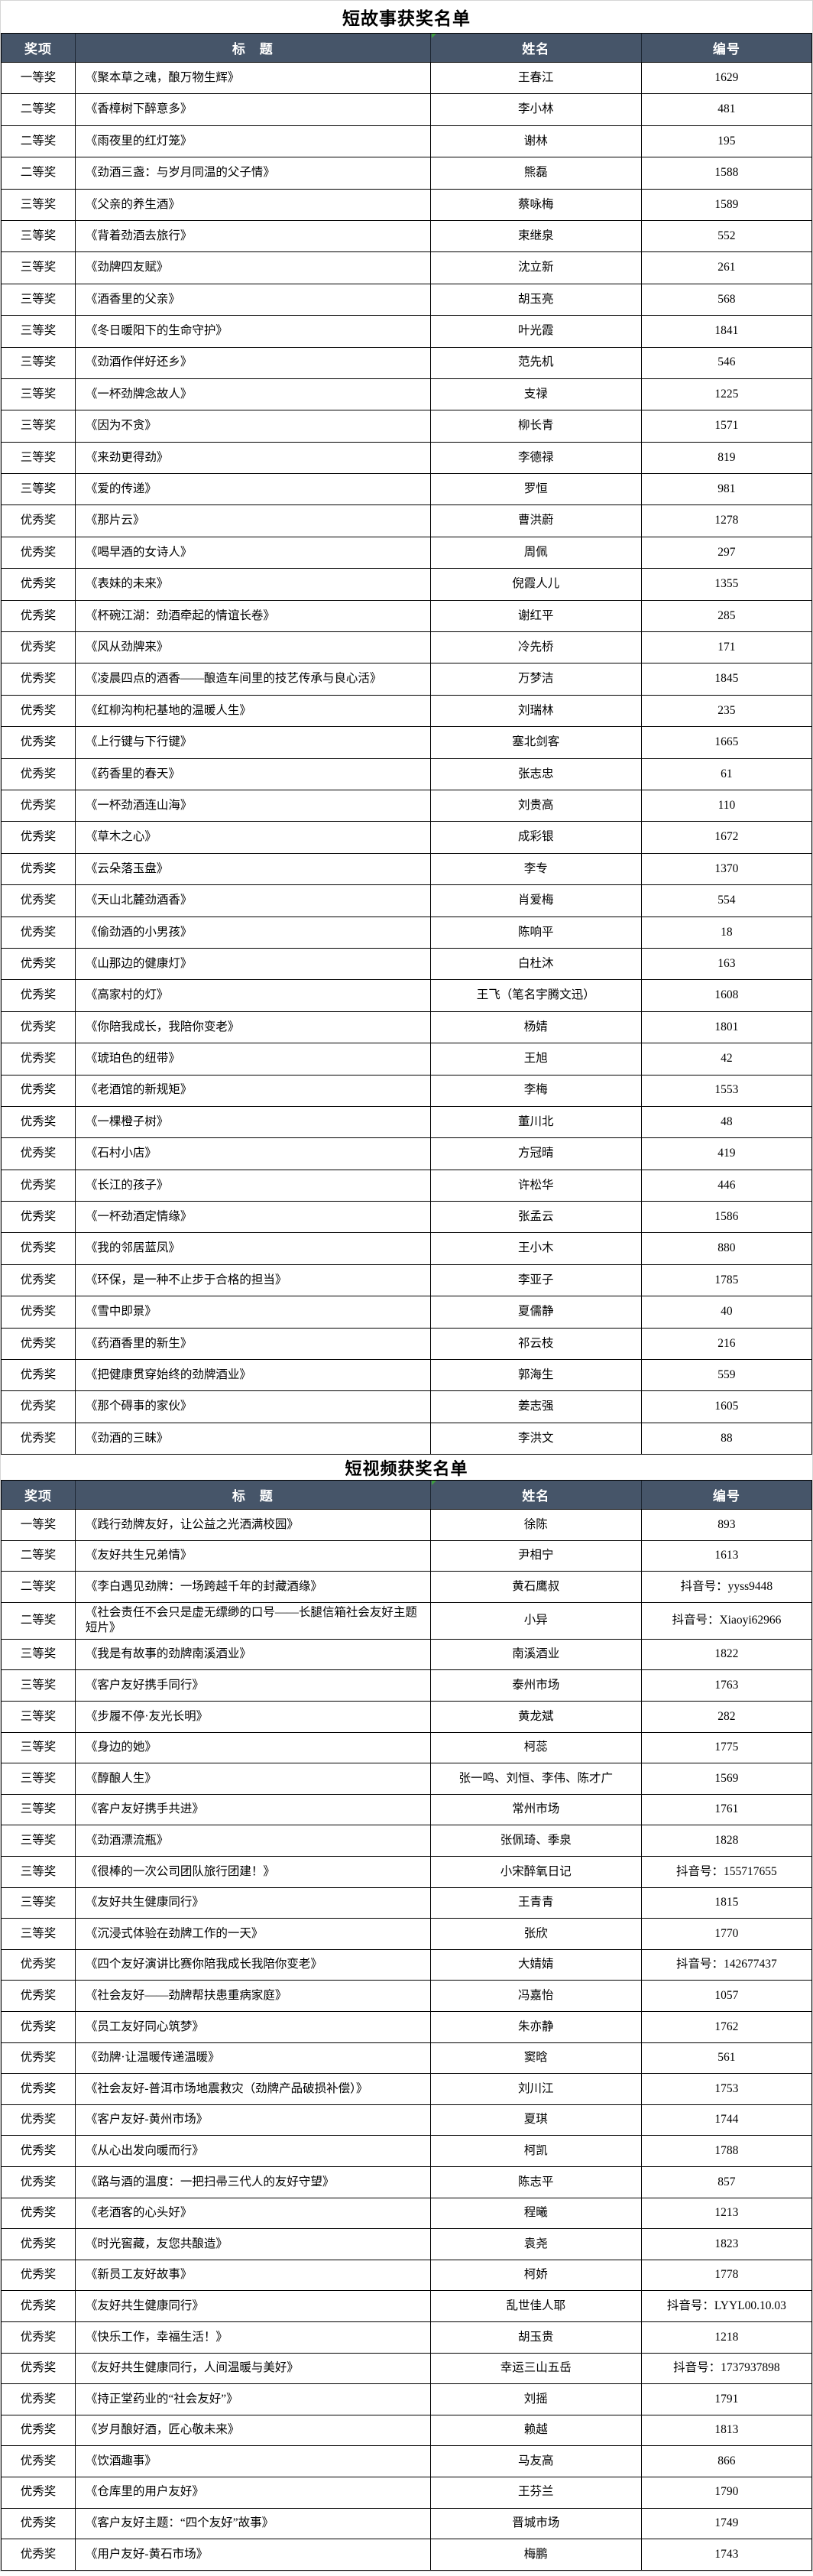  What do you see at coordinates (725, 1122) in the screenshot?
I see `number-cell: 48` at bounding box center [725, 1122].